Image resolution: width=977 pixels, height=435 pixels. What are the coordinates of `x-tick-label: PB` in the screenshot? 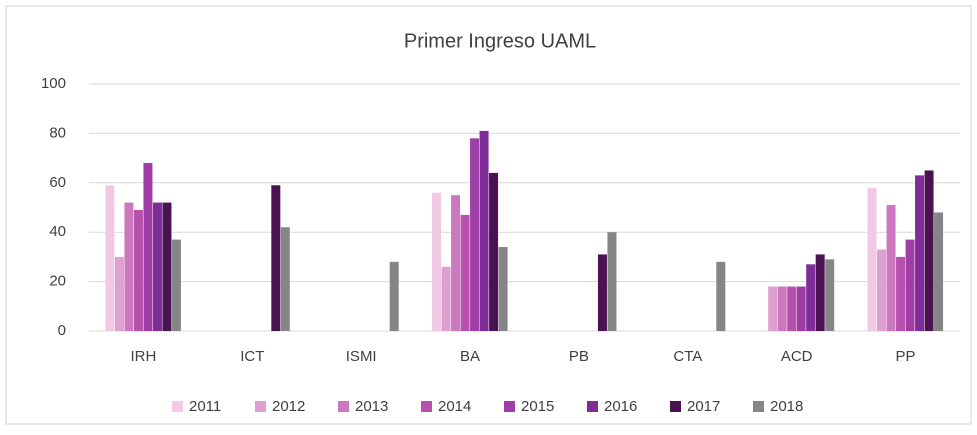 It's located at (579, 356).